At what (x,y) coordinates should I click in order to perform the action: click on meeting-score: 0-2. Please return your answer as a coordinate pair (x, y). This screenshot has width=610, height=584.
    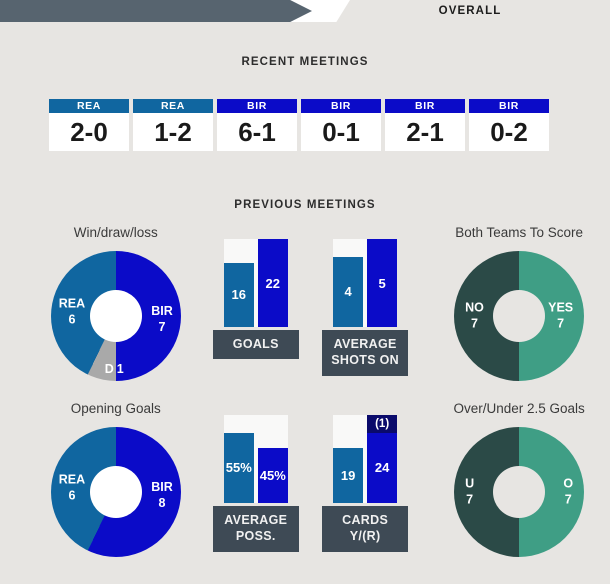
    Looking at the image, I should click on (509, 131).